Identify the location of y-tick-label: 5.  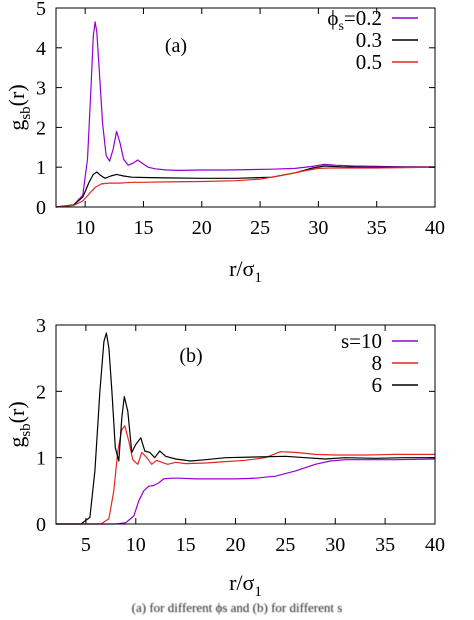
(41, 10).